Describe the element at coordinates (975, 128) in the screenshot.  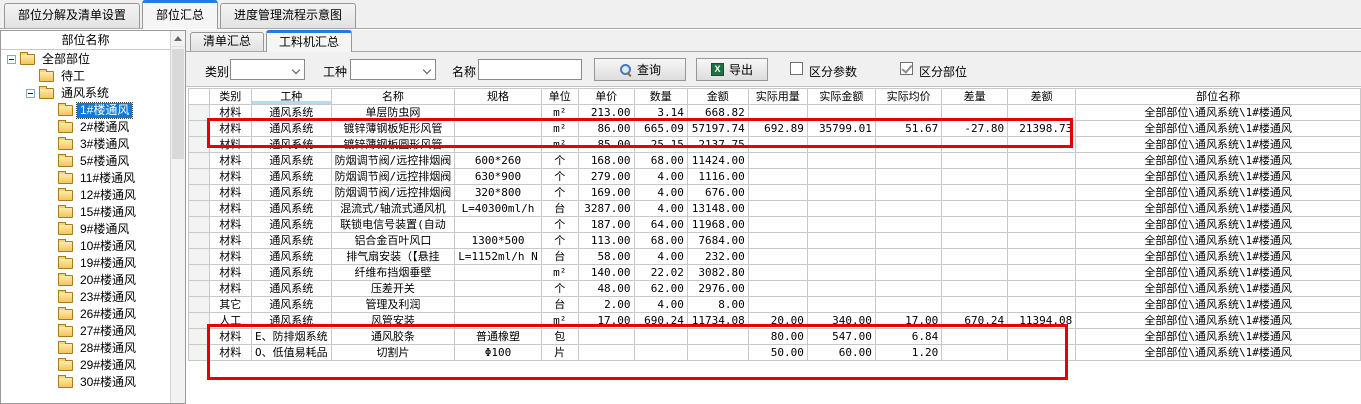
I see `table-cell: -27.80` at that location.